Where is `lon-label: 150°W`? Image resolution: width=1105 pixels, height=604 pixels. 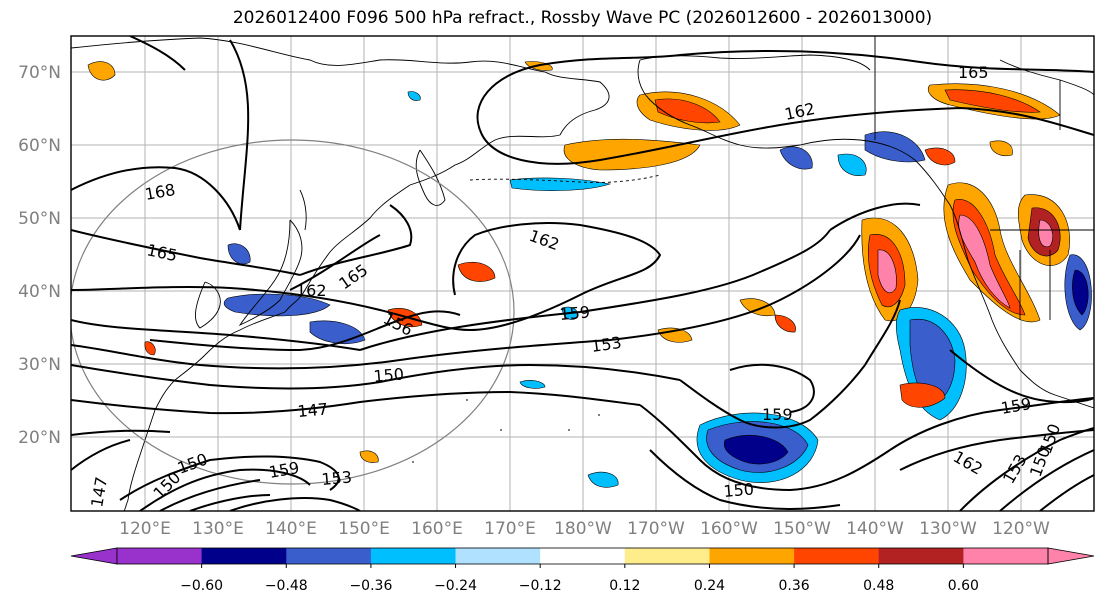
lon-label: 150°W is located at coordinates (802, 529).